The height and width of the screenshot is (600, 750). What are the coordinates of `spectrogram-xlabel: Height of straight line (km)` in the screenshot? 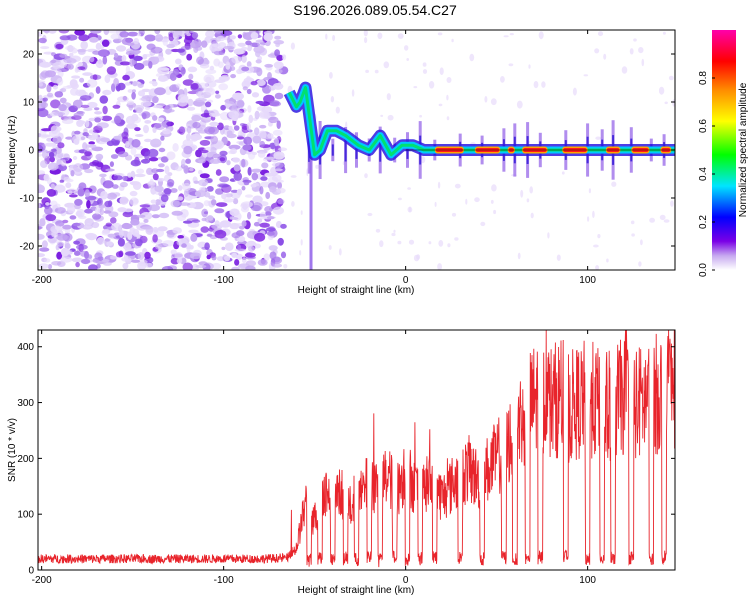 It's located at (356, 290).